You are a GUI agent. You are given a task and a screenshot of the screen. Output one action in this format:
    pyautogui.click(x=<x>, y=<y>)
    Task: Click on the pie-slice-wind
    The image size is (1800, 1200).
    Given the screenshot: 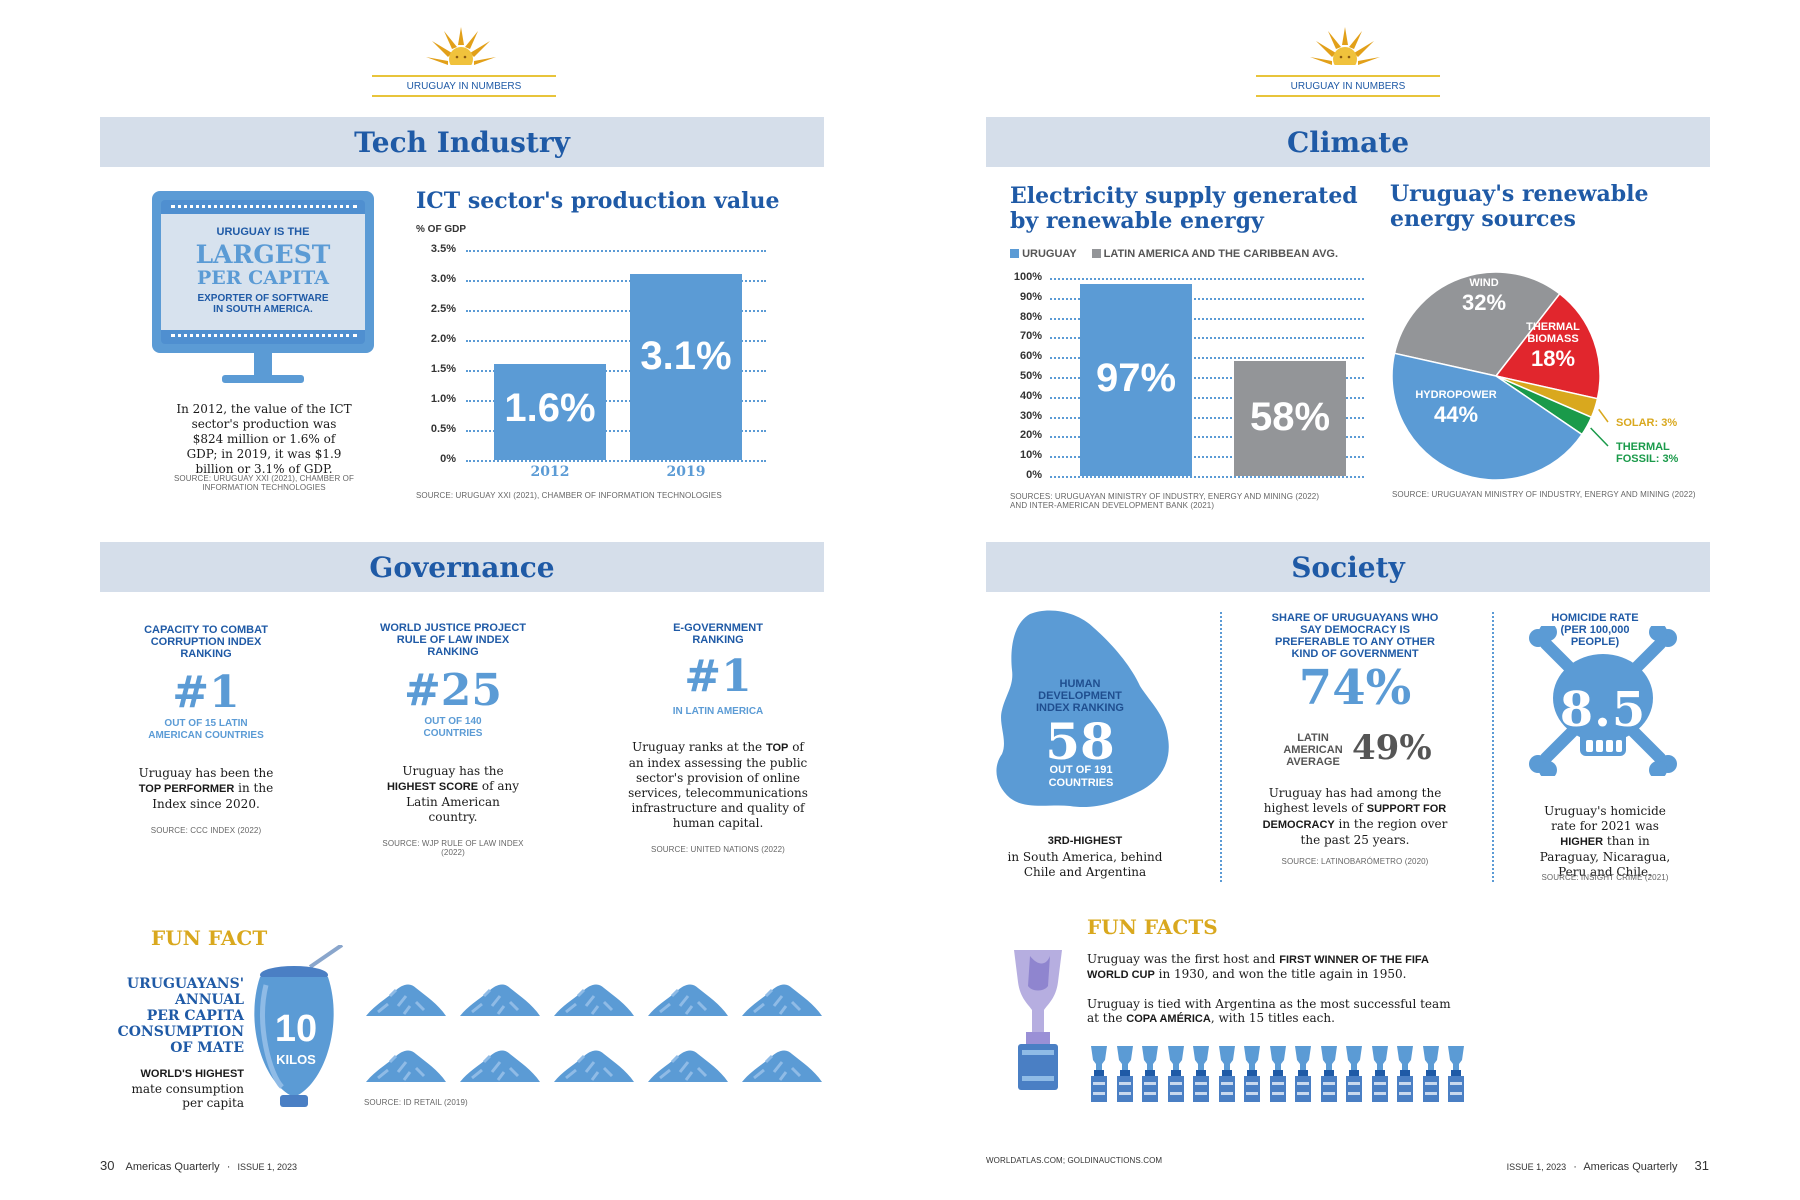 What is the action you would take?
    pyautogui.click(x=1477, y=324)
    